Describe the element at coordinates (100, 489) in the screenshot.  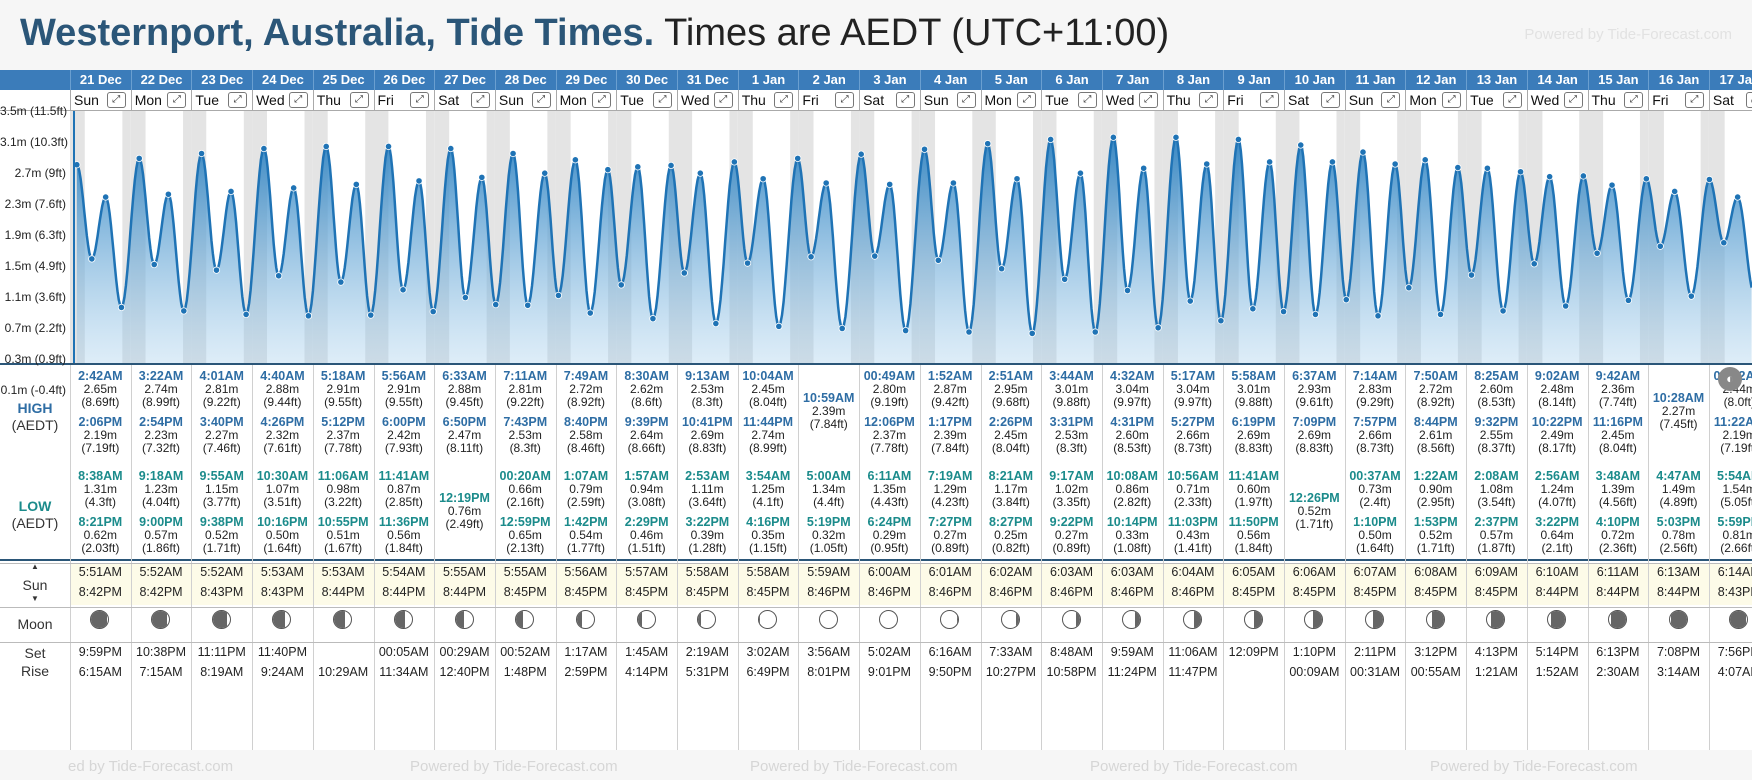
I see `low-tide-height-m: 1.31m` at that location.